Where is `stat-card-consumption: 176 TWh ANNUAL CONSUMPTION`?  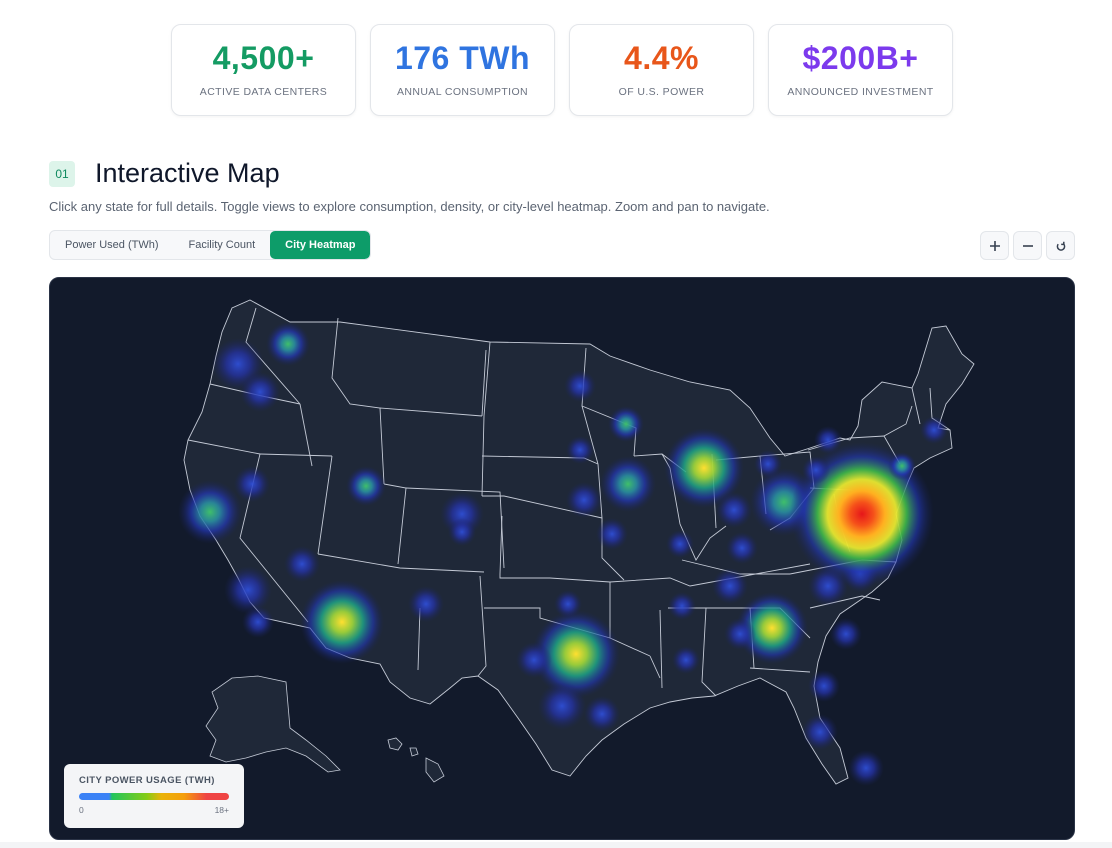
stat-card-consumption: 176 TWh ANNUAL CONSUMPTION is located at coordinates (462, 70).